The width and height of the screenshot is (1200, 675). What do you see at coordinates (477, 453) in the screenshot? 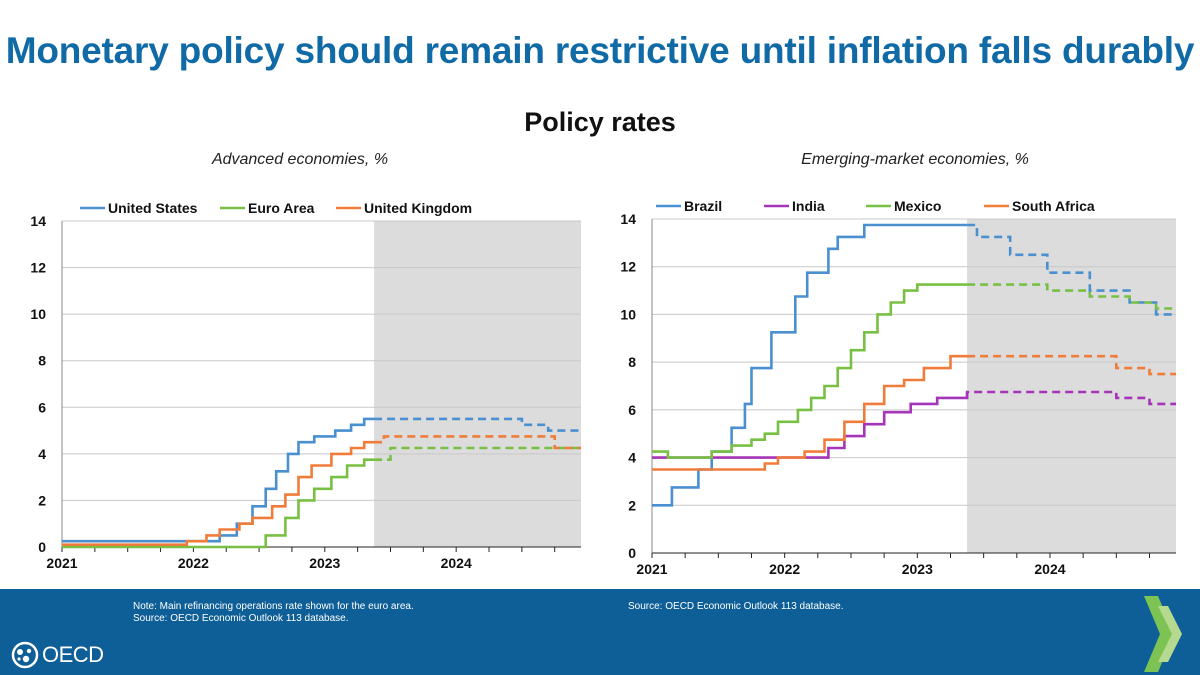
I see `series-projection-euro-area` at bounding box center [477, 453].